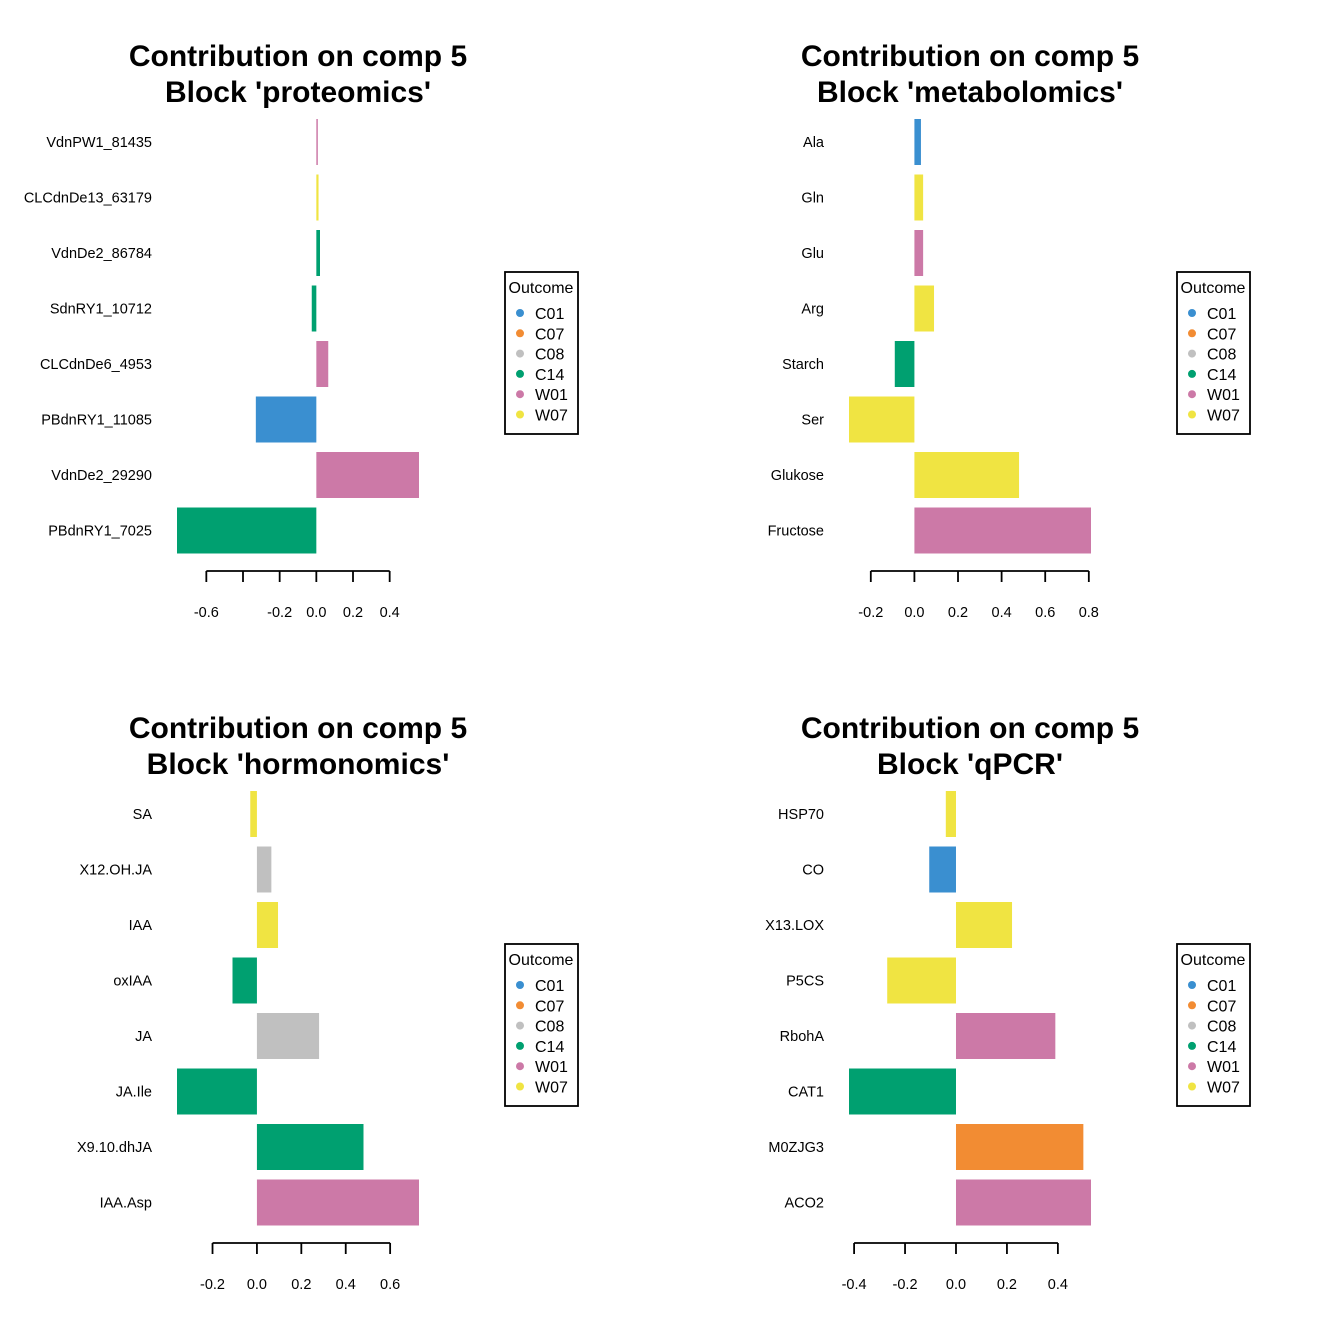 The height and width of the screenshot is (1344, 1344). I want to click on bar-CO, so click(942, 869).